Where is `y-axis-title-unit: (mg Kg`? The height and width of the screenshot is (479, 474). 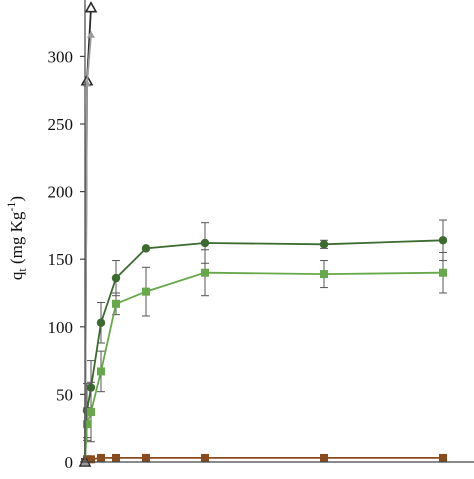
y-axis-title-unit: (mg Kg is located at coordinates (16, 239).